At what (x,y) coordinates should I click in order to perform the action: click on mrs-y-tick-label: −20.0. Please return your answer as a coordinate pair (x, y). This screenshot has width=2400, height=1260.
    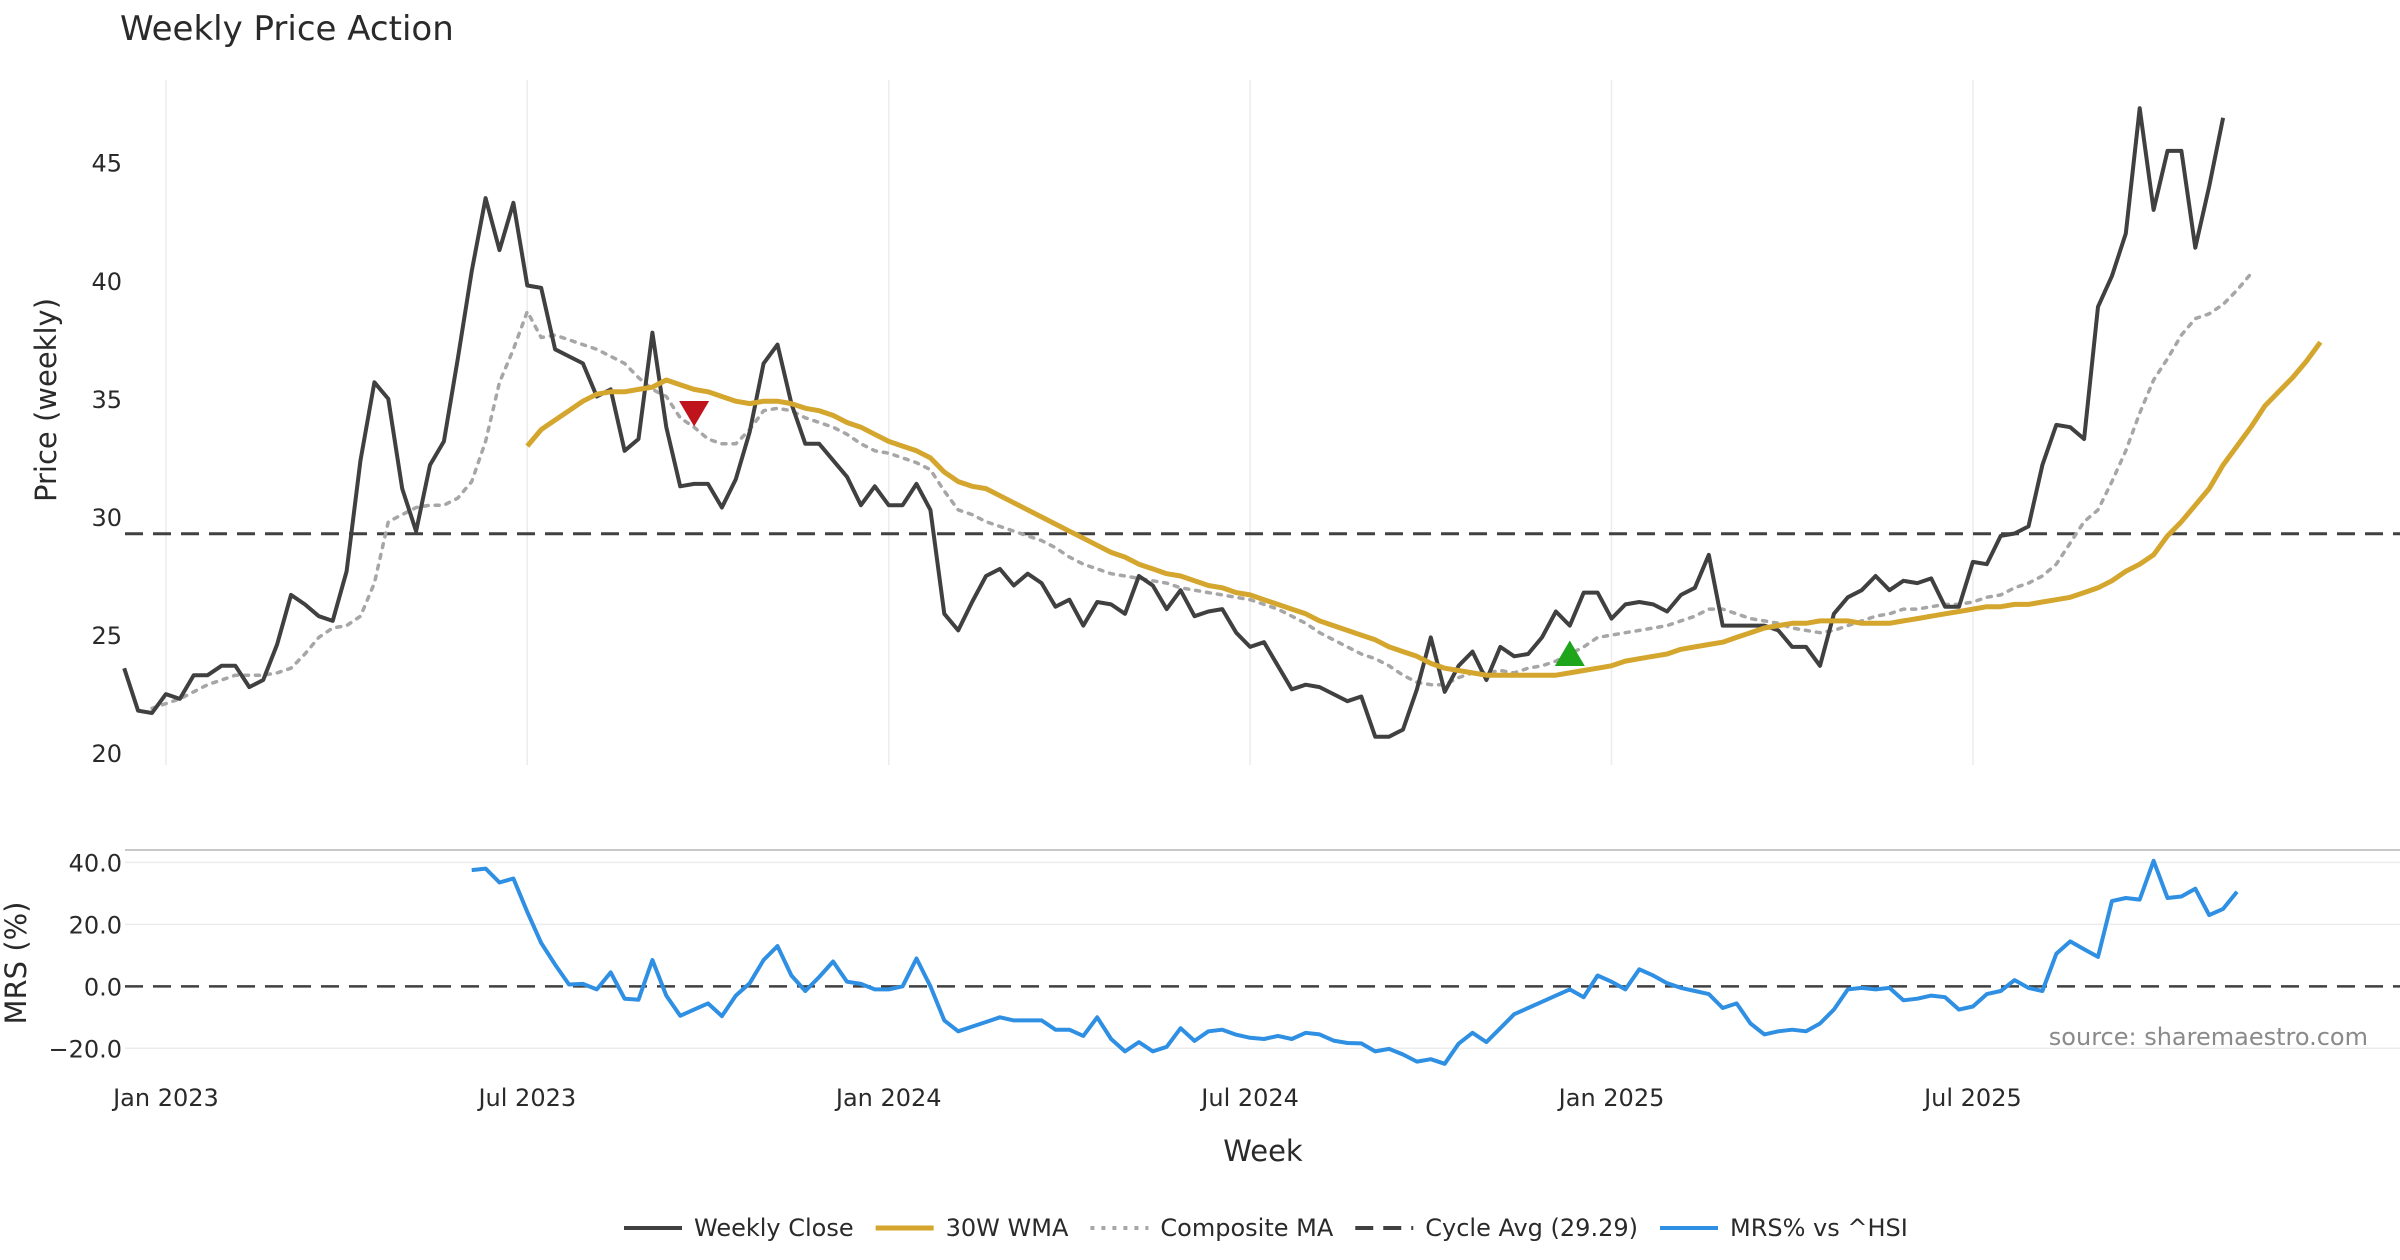
    Looking at the image, I should click on (85, 1049).